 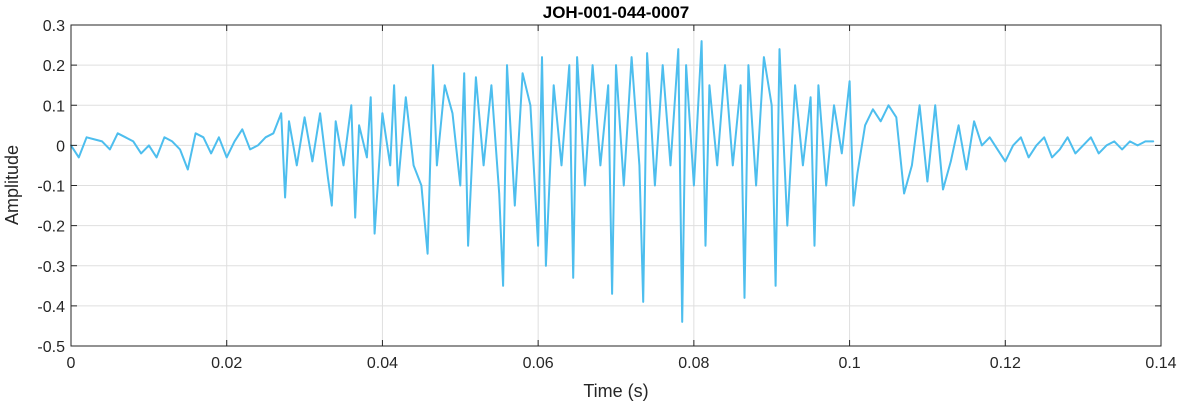 I want to click on x-tick-label: 0.1, so click(x=849, y=363).